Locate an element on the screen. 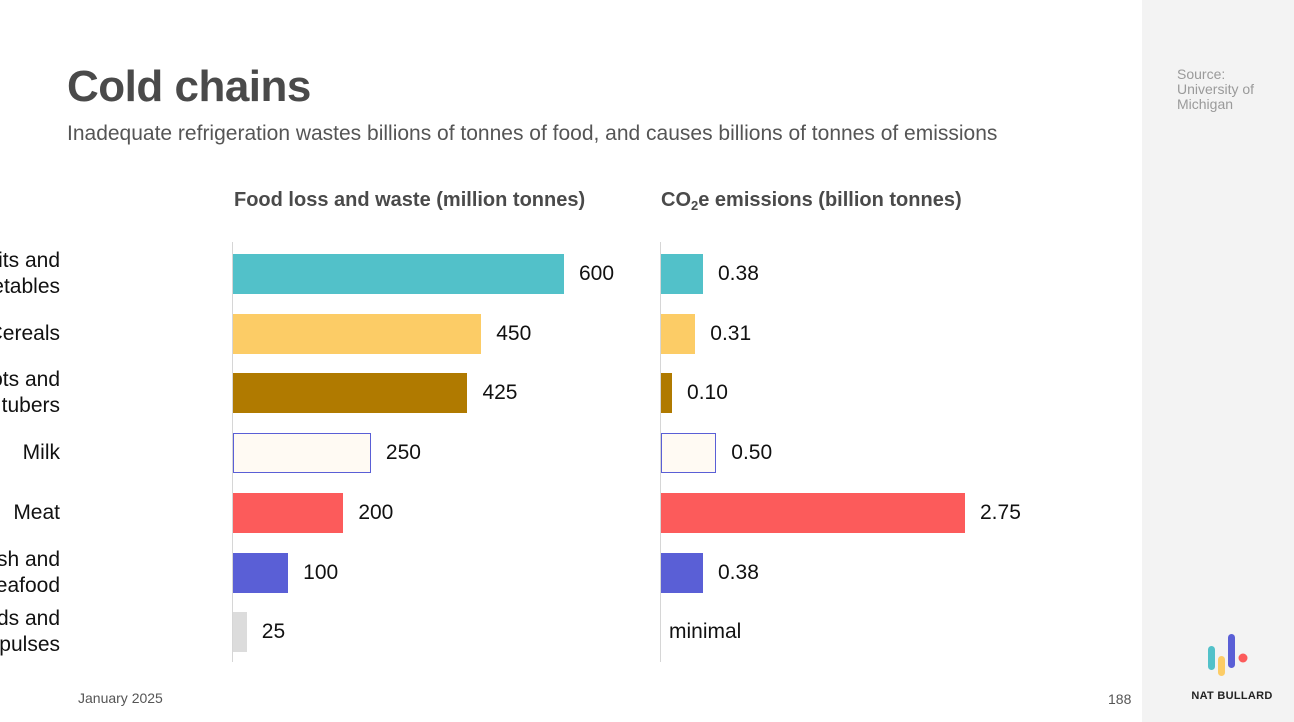  food-loss-bar-cereals is located at coordinates (357, 334).